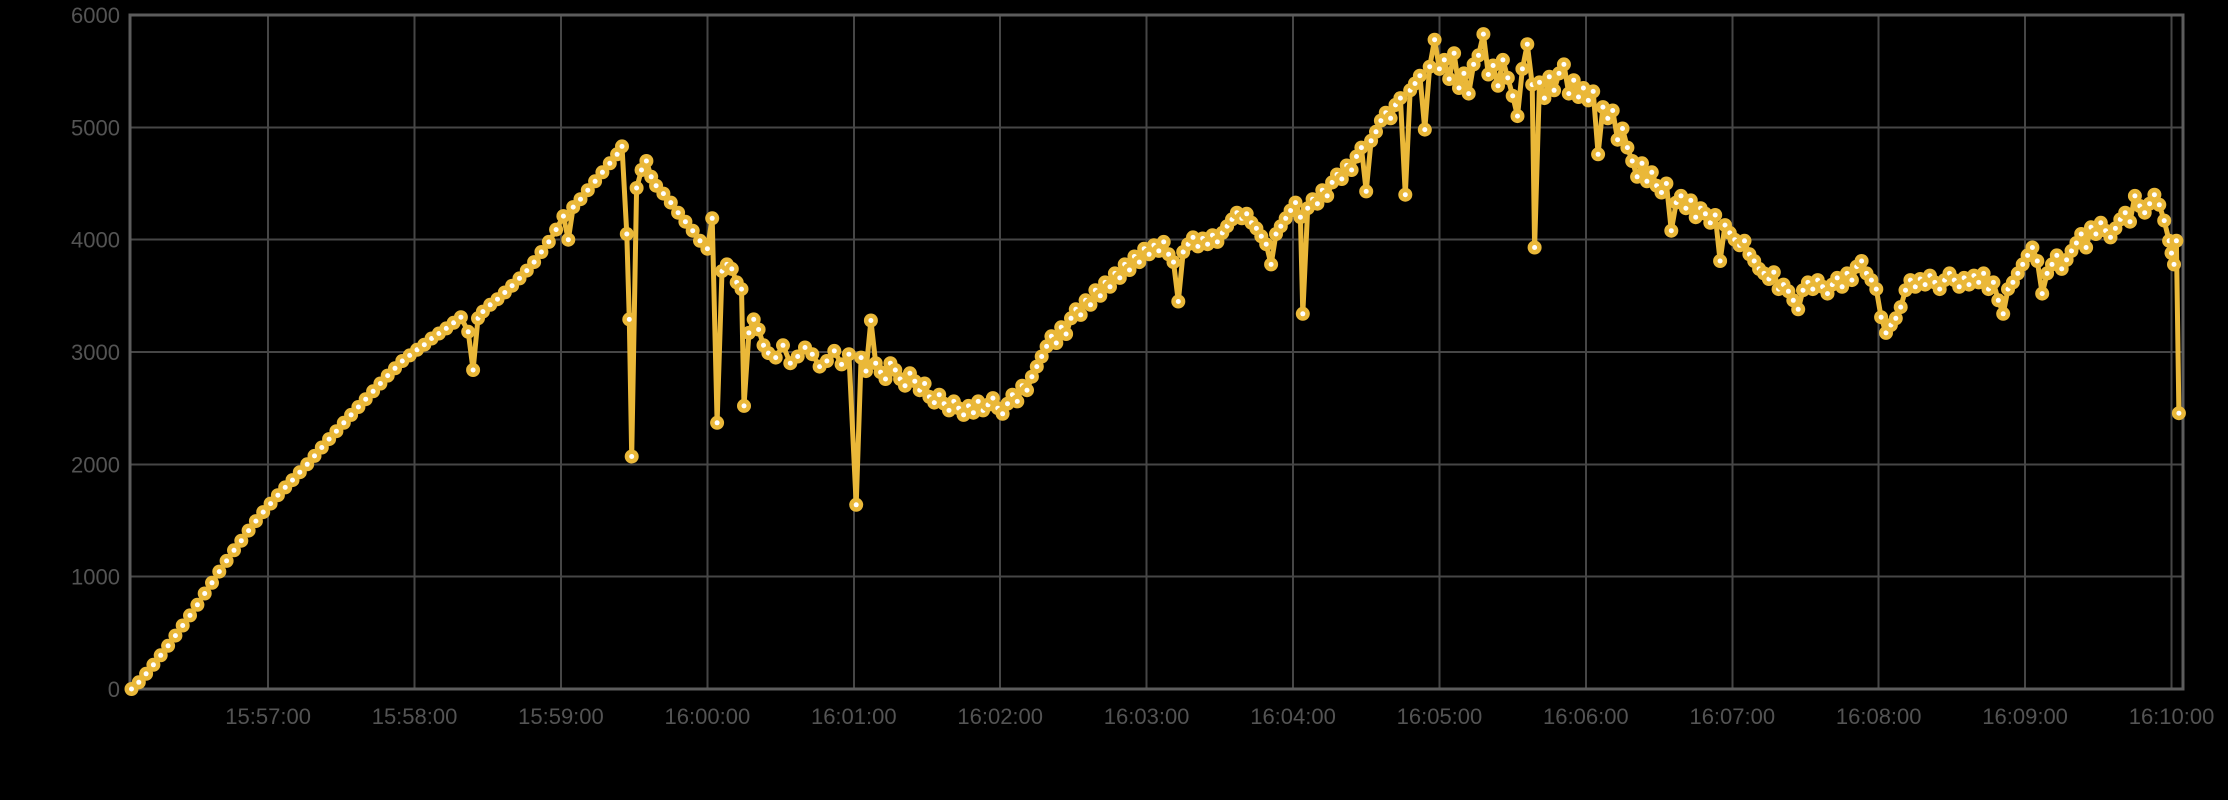 This screenshot has width=2228, height=800. I want to click on x-axis-tick-label: 16:07:00, so click(1732, 716).